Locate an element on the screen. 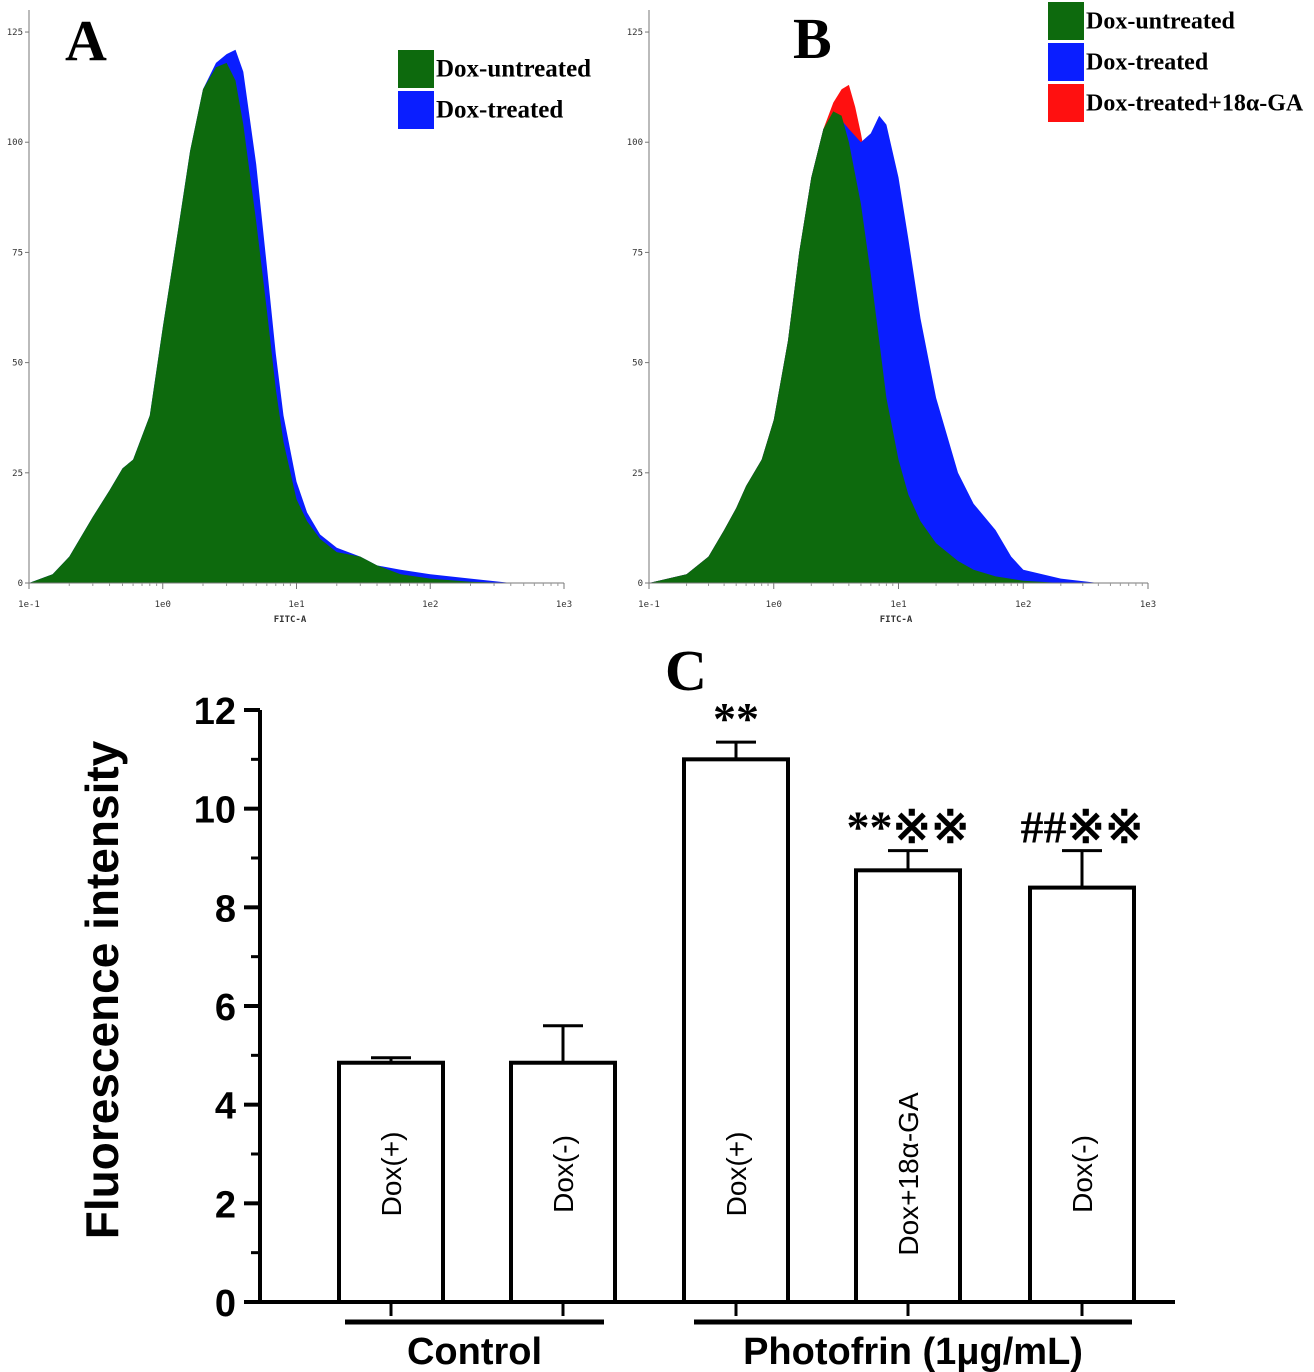 This screenshot has width=1314, height=1372. panel-b-plot-area is located at coordinates (874, 334).